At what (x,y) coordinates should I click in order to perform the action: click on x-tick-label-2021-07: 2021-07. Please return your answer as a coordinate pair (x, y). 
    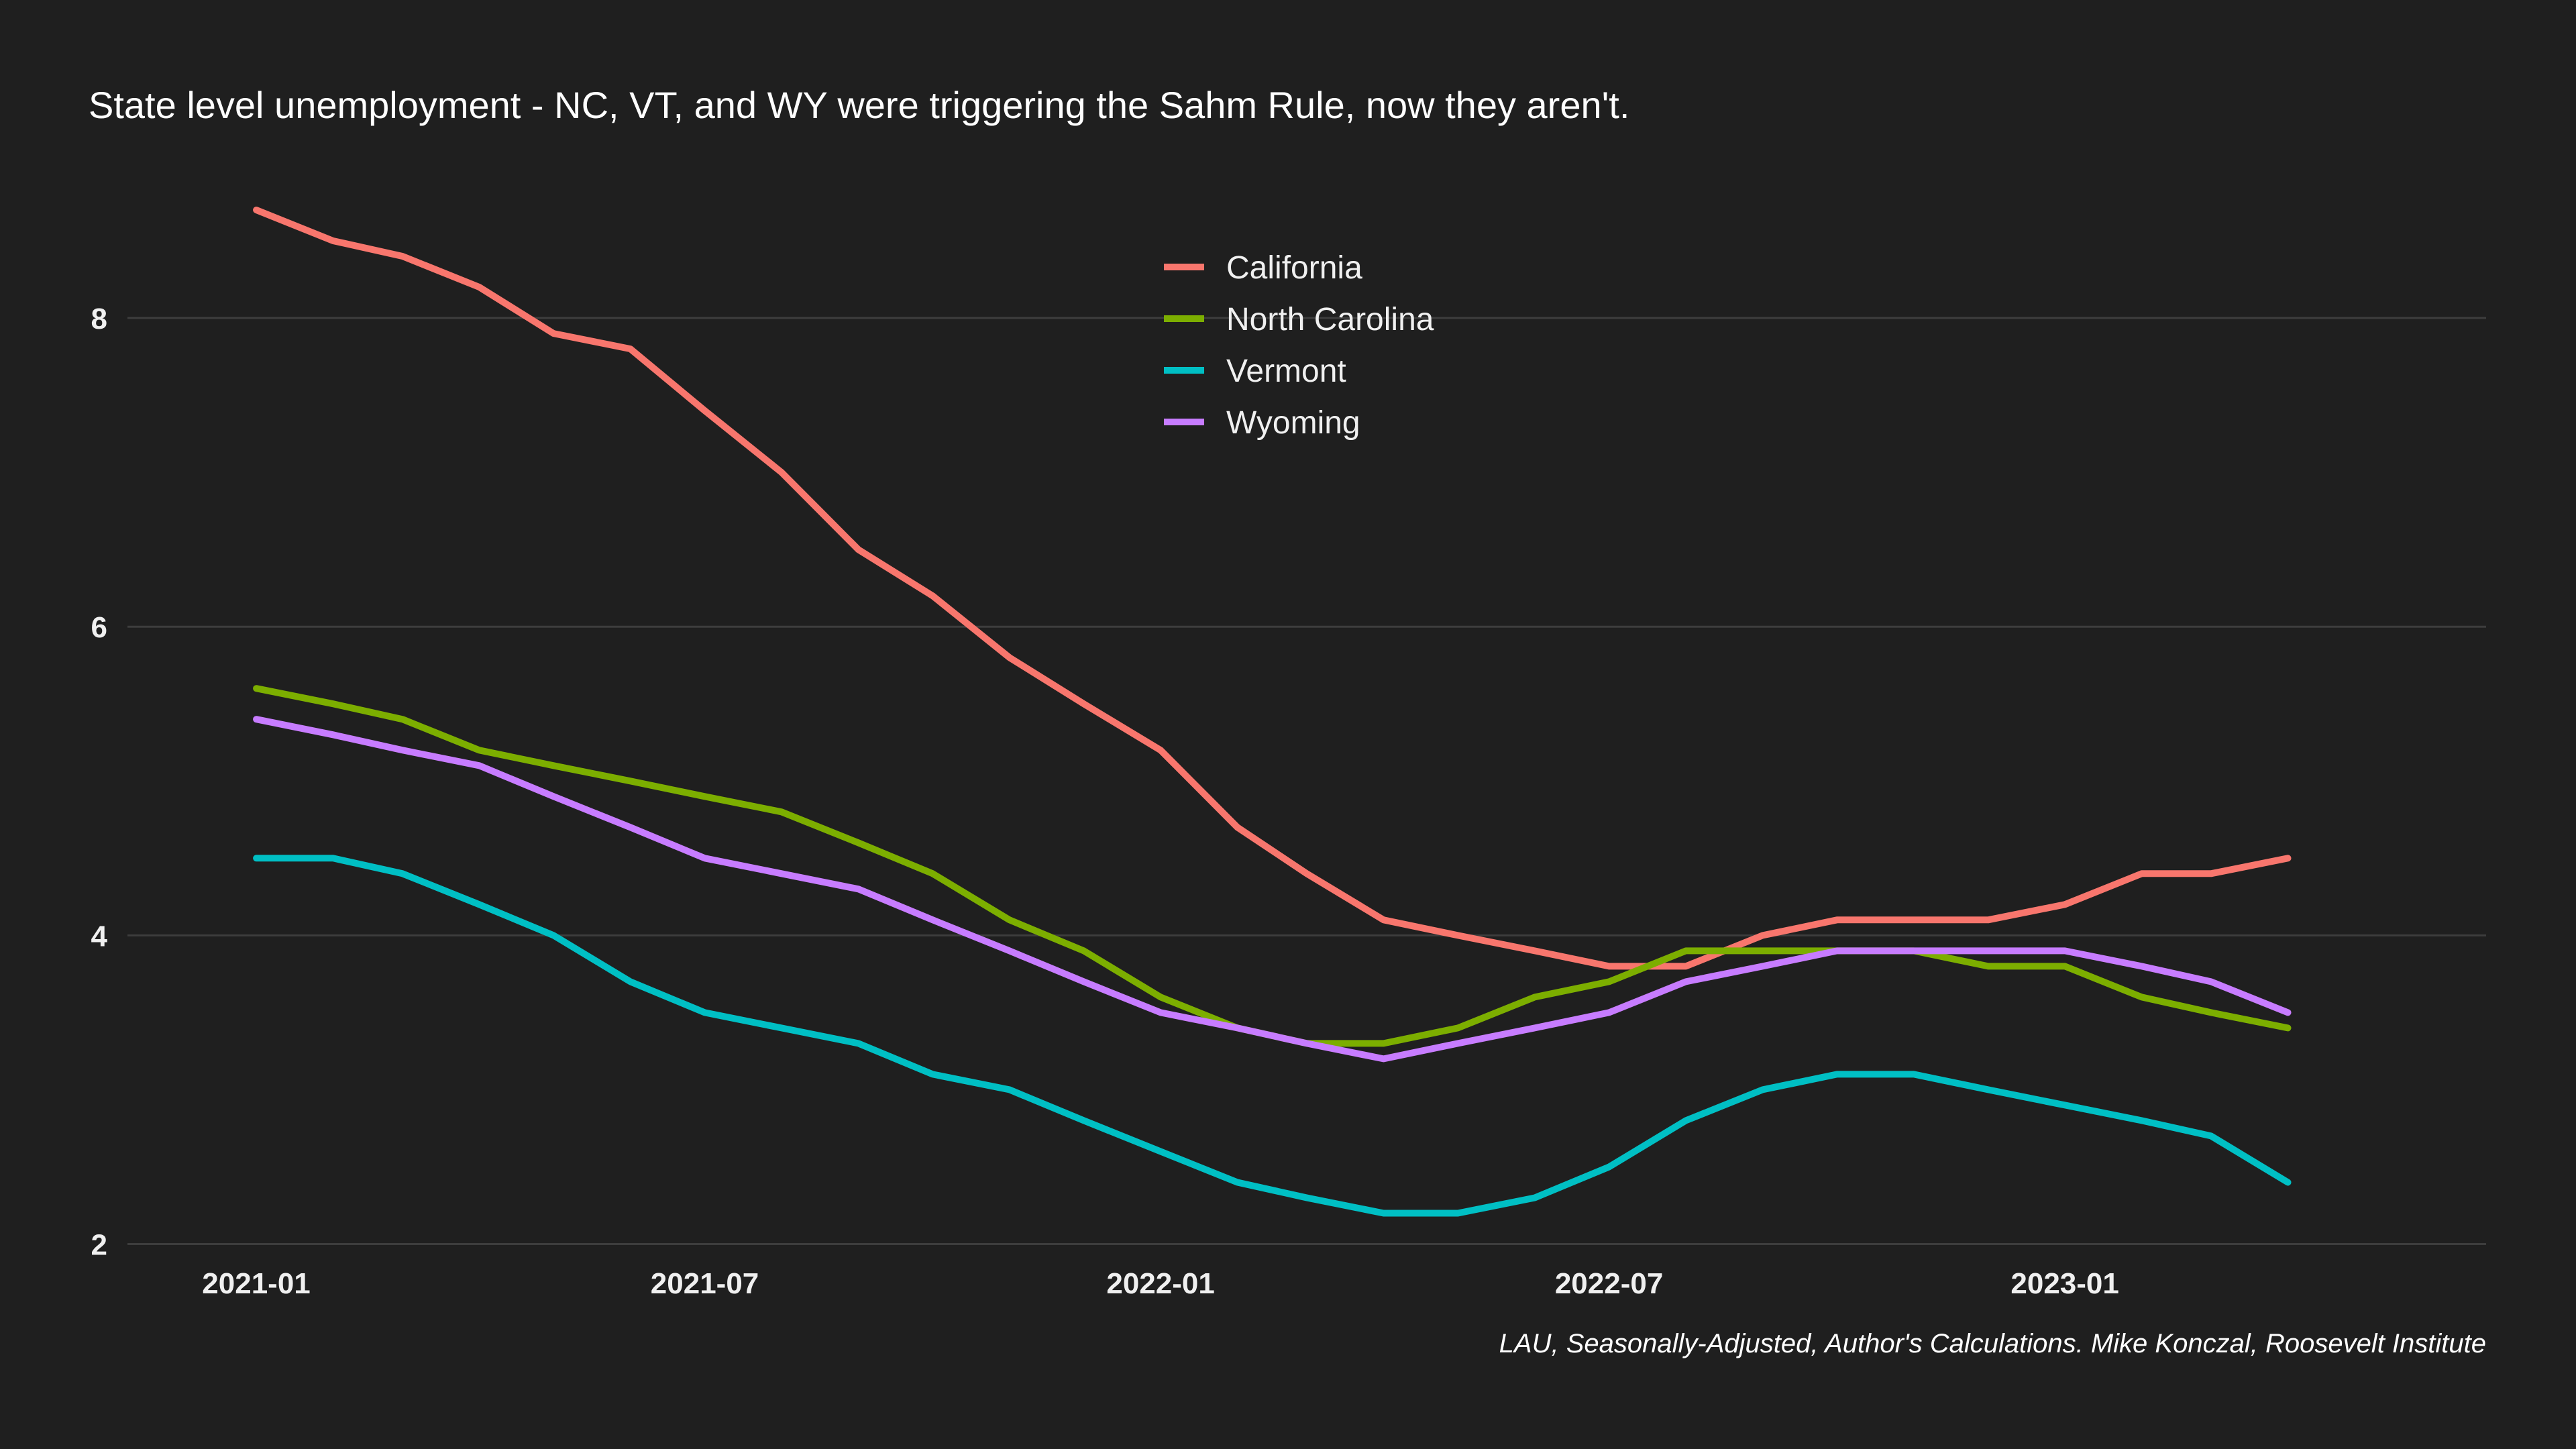
    Looking at the image, I should click on (705, 1283).